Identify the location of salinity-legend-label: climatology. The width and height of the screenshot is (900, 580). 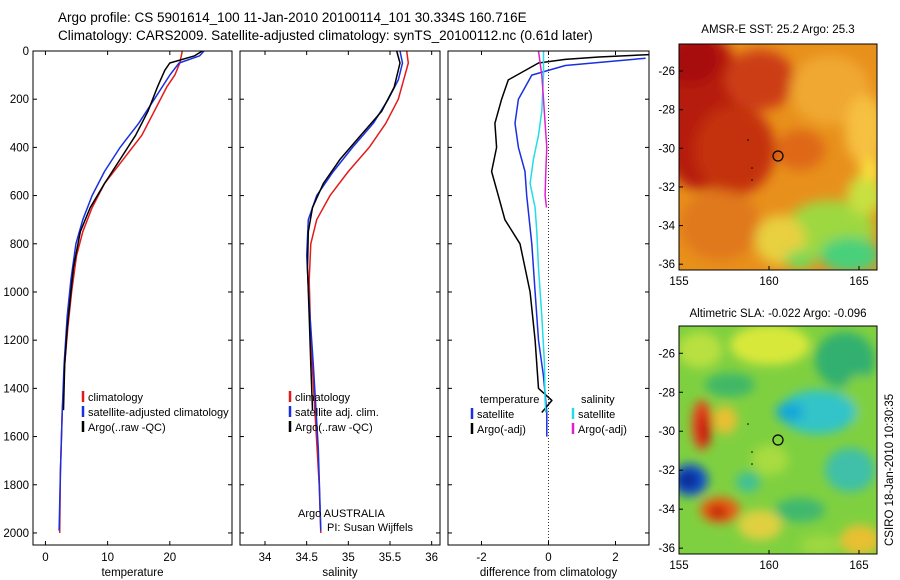
(323, 398).